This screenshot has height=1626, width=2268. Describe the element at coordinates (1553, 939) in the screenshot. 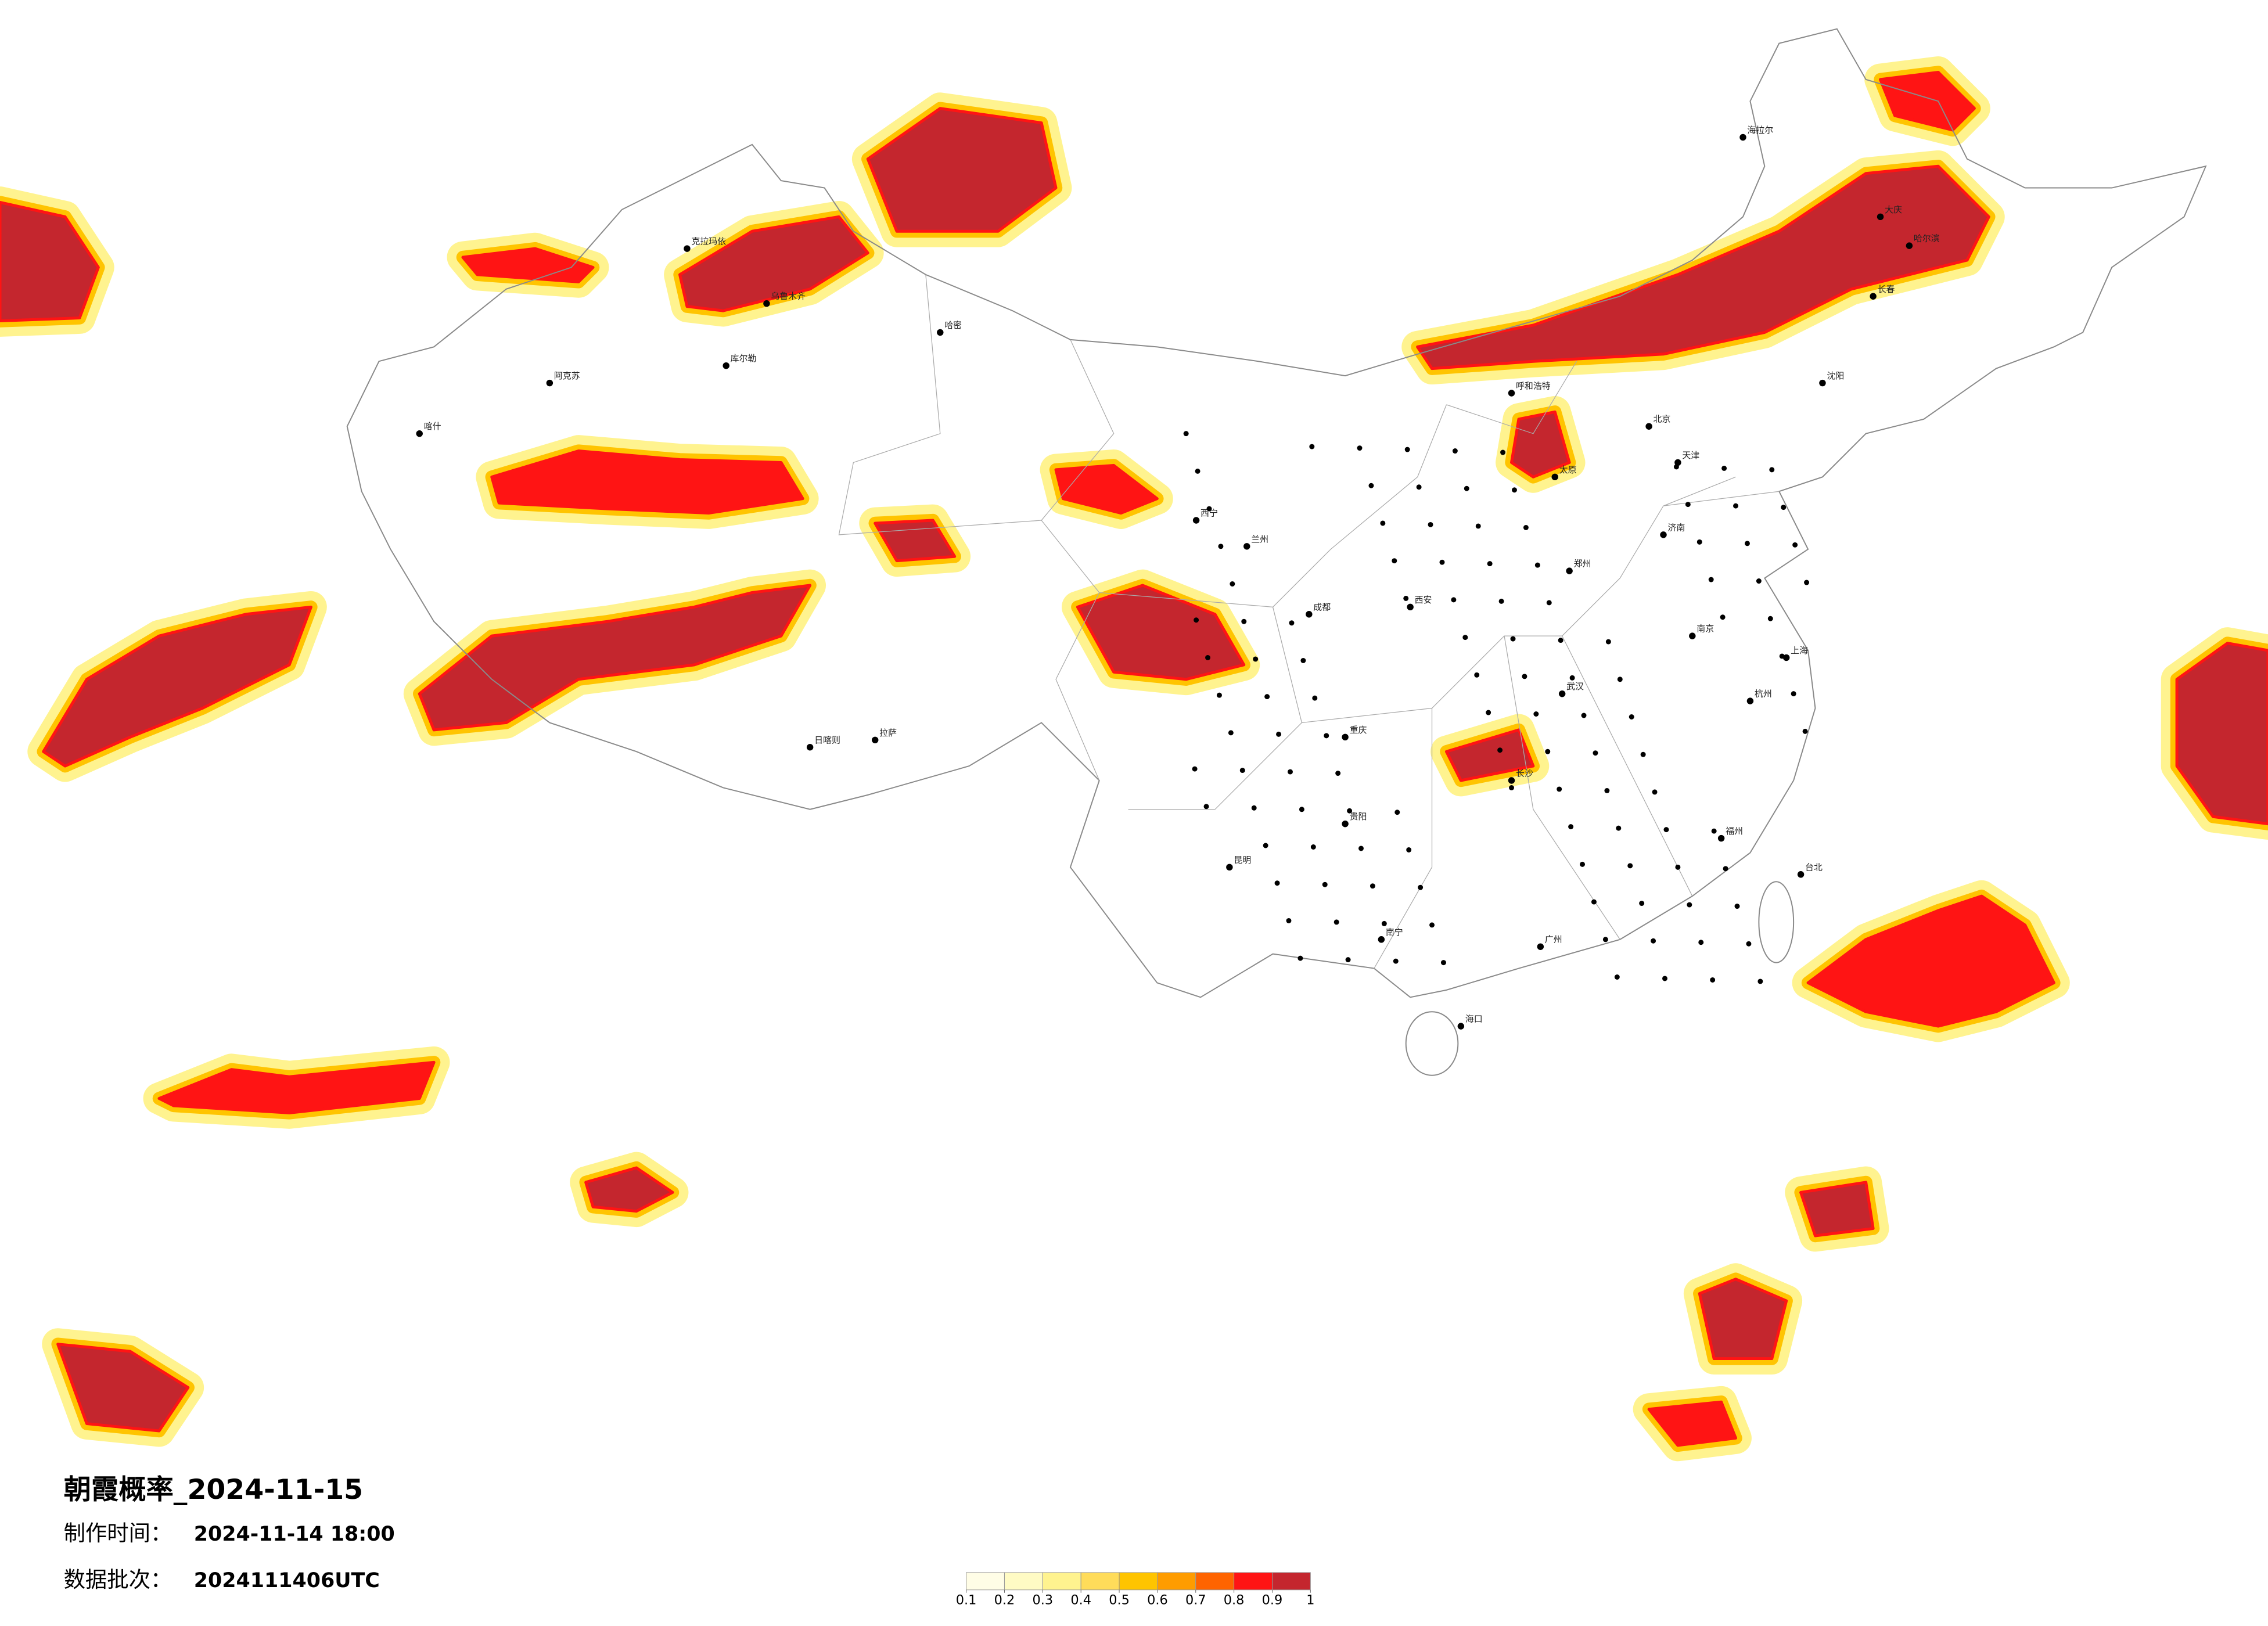

I see `city-label: 广州` at that location.